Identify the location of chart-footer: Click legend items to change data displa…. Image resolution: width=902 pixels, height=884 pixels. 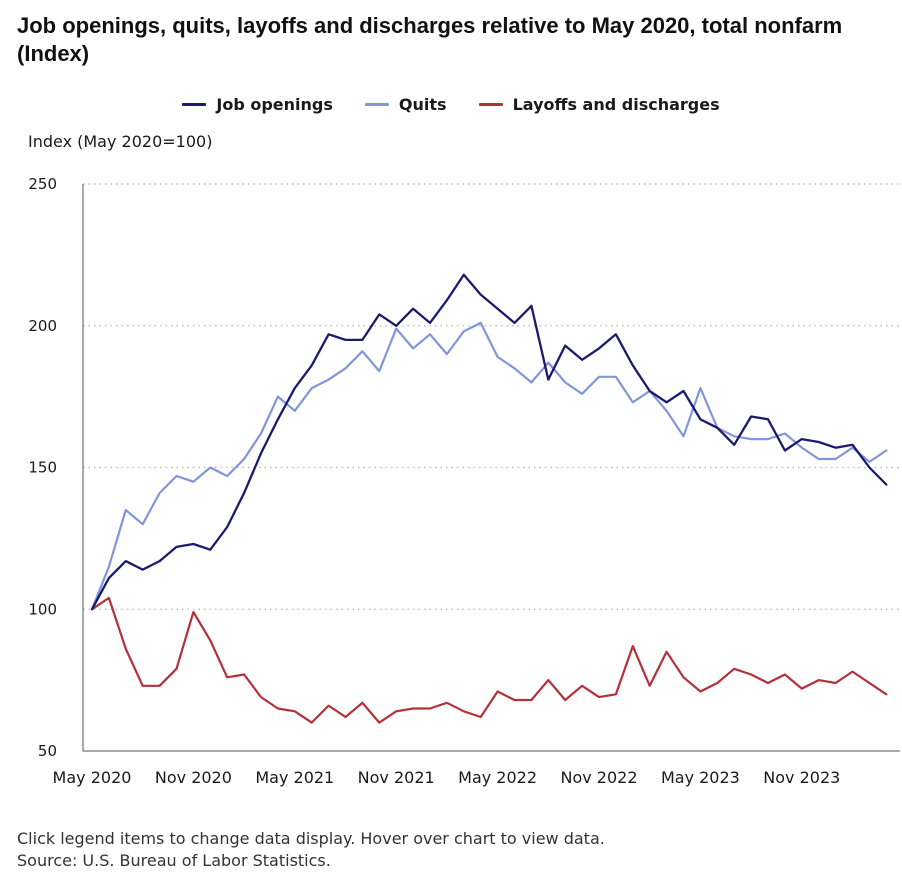
(311, 850).